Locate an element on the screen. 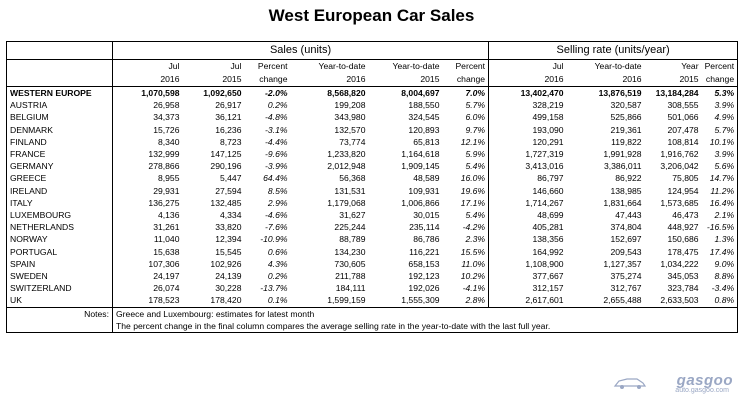 This screenshot has width=743, height=400. value-cell: 501,066 is located at coordinates (683, 117).